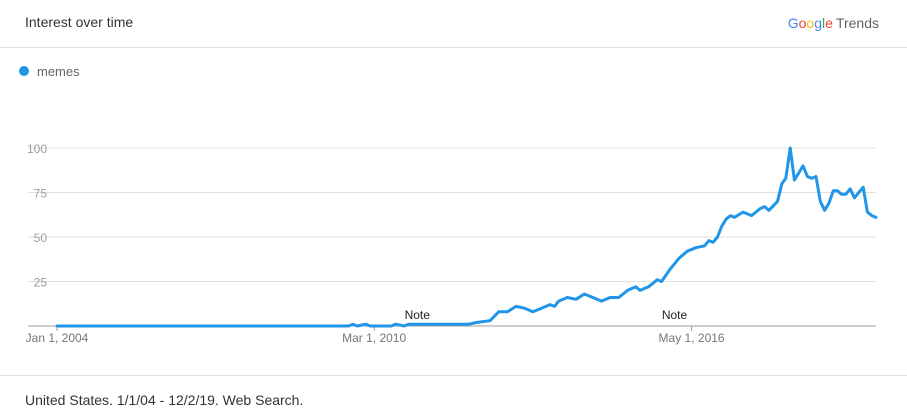  Describe the element at coordinates (857, 23) in the screenshot. I see `brand-product: Trends` at that location.